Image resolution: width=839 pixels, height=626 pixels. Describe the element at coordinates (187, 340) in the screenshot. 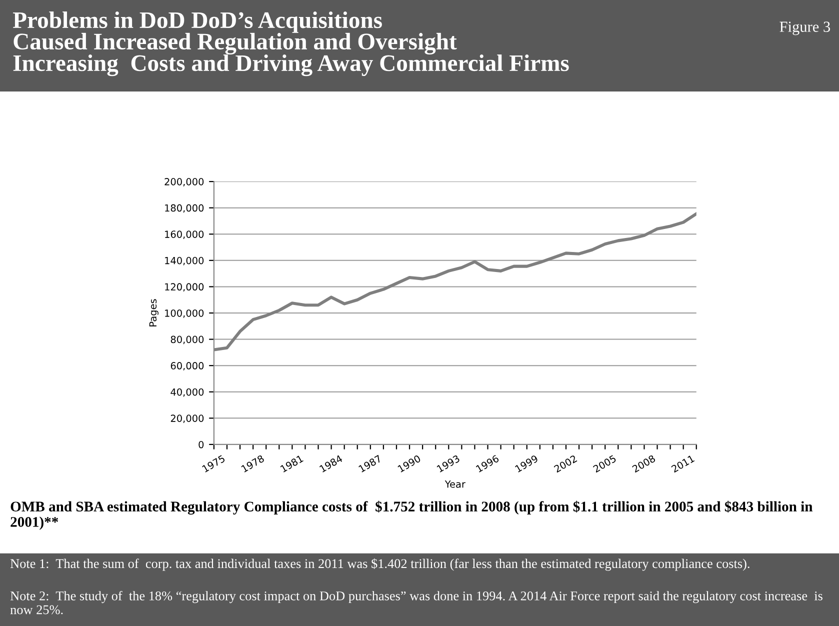

I see `y-tick-label: 80,000` at that location.